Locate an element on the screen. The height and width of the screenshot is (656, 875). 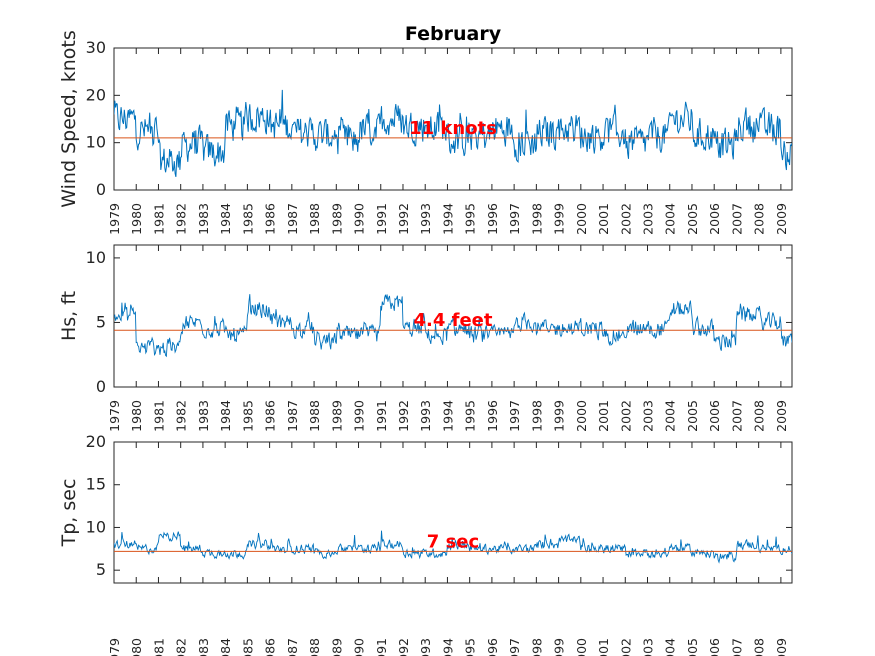
y-axis-label: Hs, ft is located at coordinates (69, 316).